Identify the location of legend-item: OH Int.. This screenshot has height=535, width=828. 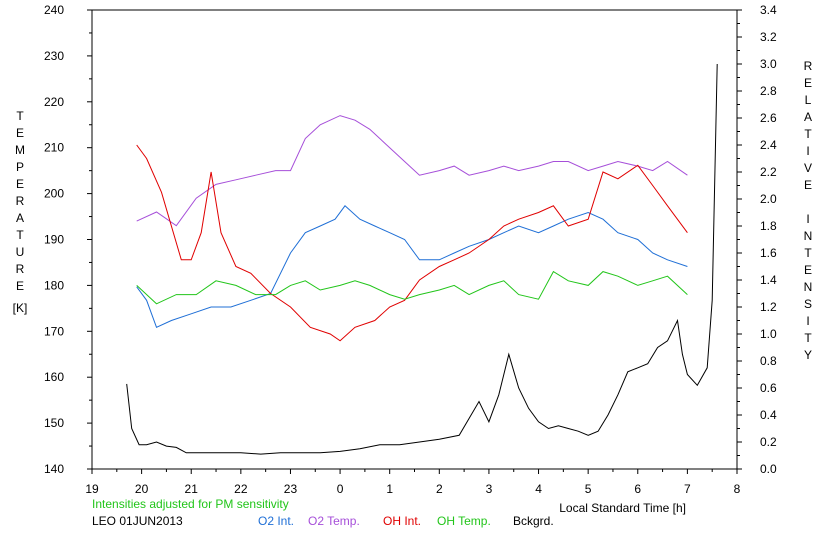
(402, 521).